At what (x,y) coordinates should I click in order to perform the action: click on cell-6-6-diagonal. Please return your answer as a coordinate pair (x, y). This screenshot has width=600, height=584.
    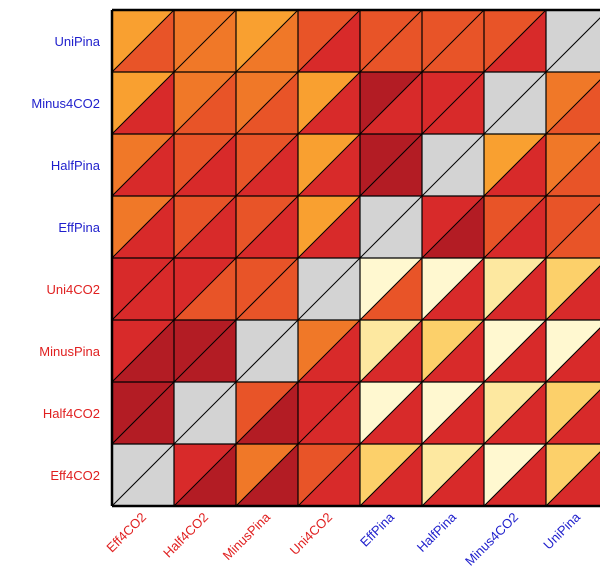
    Looking at the image, I should click on (515, 413).